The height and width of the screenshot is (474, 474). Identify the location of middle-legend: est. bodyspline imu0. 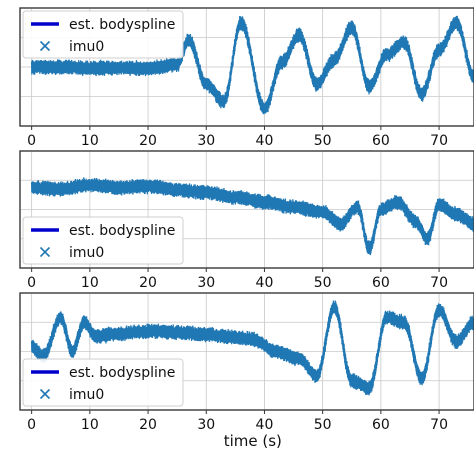
(103, 240).